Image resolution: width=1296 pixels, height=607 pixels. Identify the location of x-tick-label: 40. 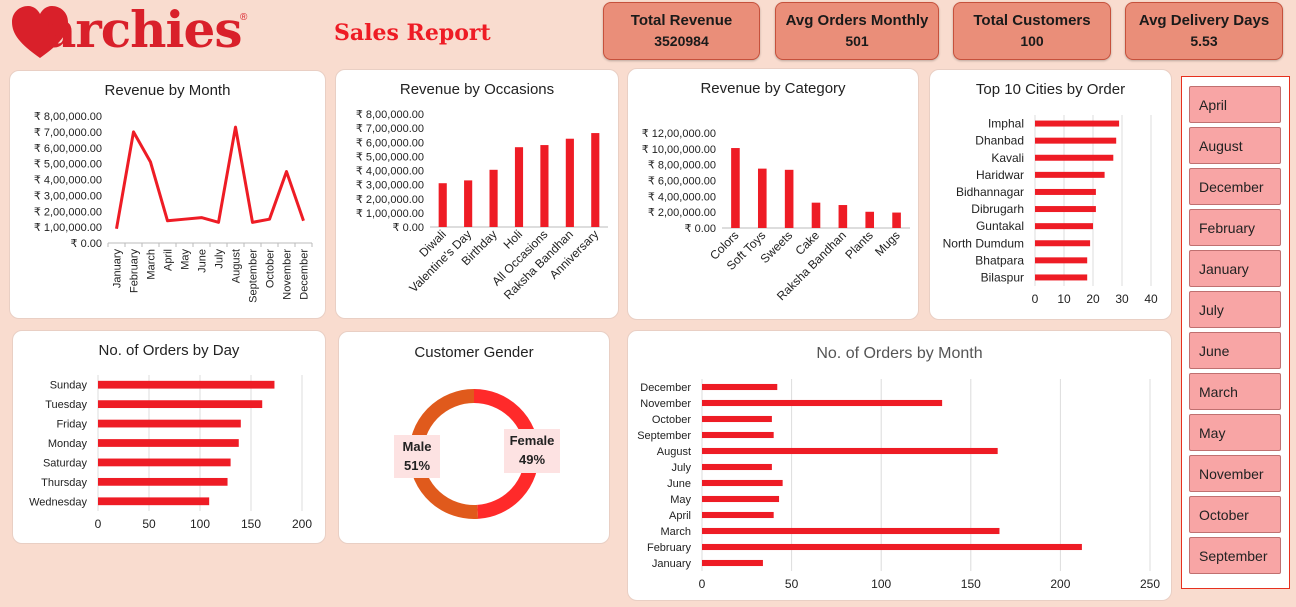
(1151, 299).